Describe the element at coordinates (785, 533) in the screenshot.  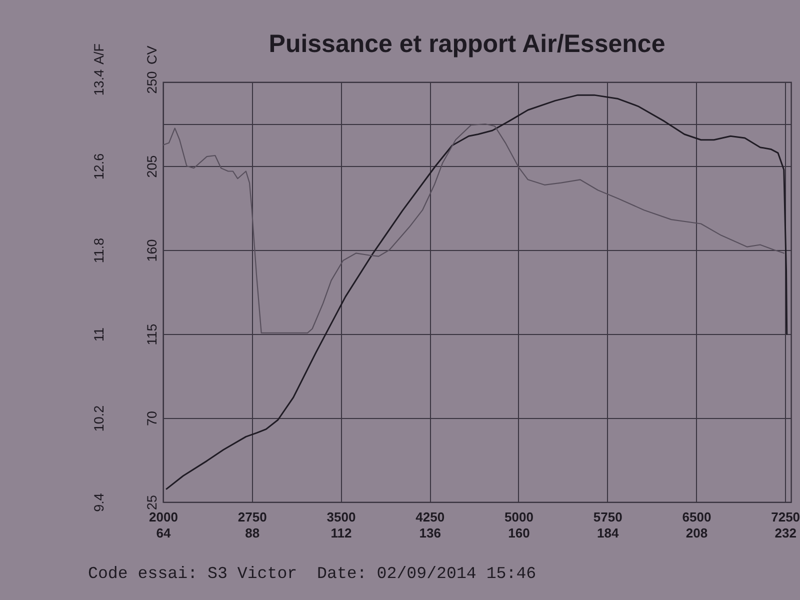
I see `x2-tick-label: 232` at that location.